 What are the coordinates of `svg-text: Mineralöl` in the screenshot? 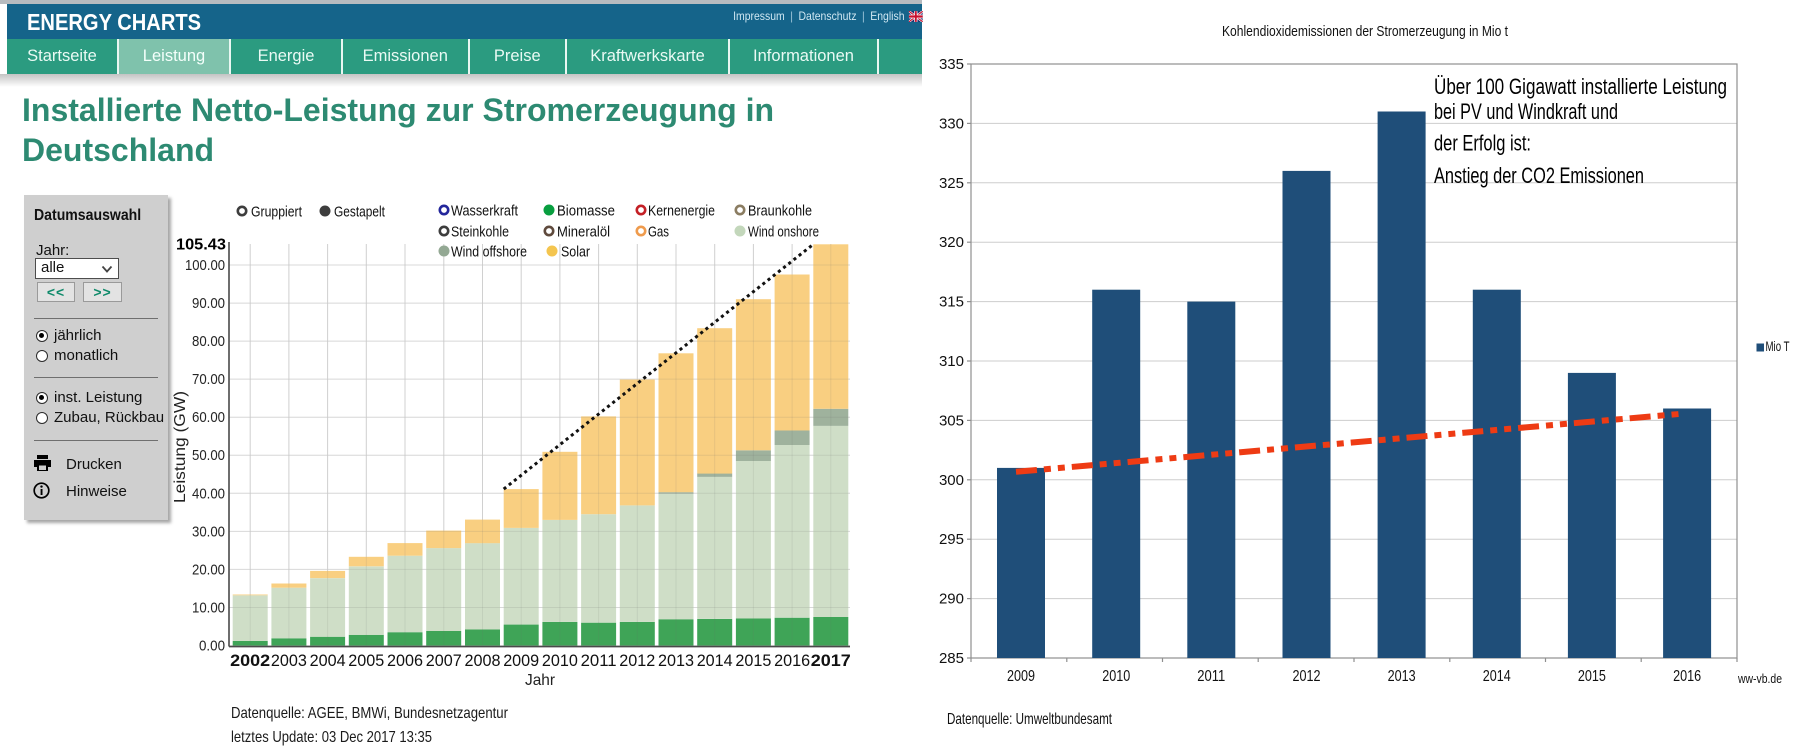 It's located at (583, 232).